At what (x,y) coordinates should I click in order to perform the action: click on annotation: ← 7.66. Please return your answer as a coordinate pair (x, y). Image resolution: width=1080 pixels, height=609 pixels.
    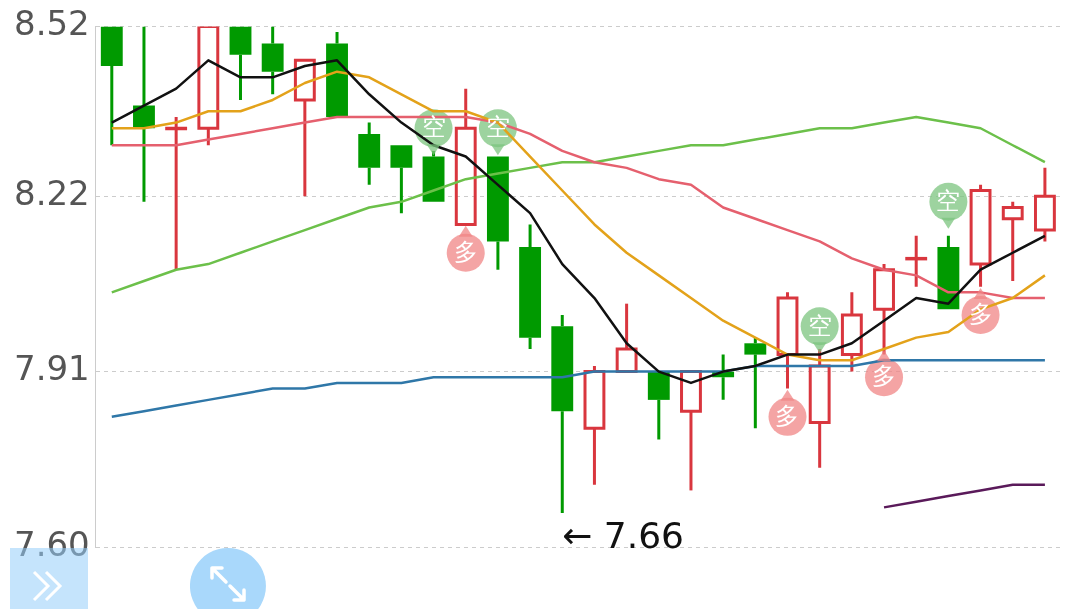
    Looking at the image, I should click on (623, 536).